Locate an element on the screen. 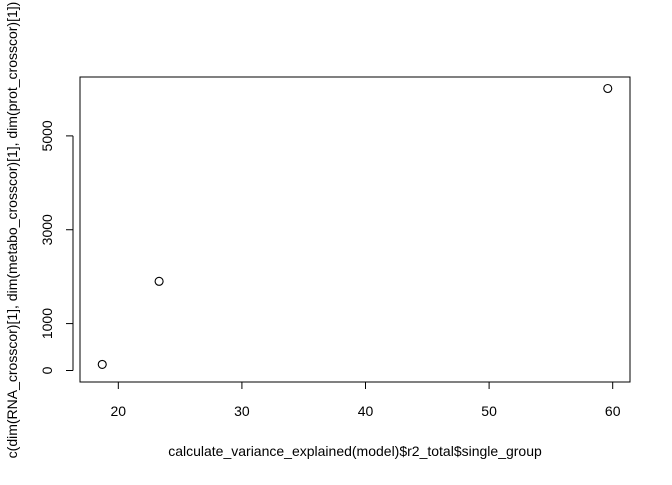 The width and height of the screenshot is (672, 485). x-tick-label: 20 is located at coordinates (119, 411).